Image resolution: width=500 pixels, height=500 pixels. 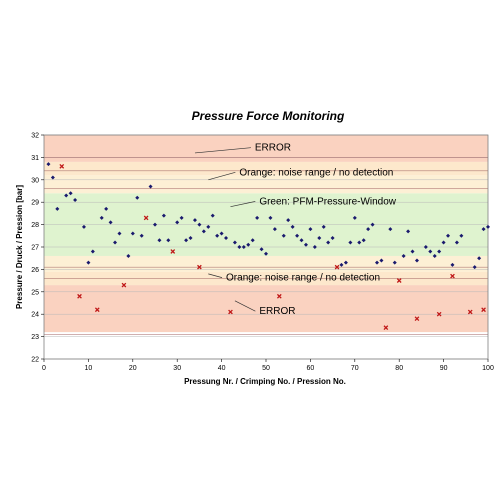 I want to click on x-tick-label: 50, so click(x=266, y=368).